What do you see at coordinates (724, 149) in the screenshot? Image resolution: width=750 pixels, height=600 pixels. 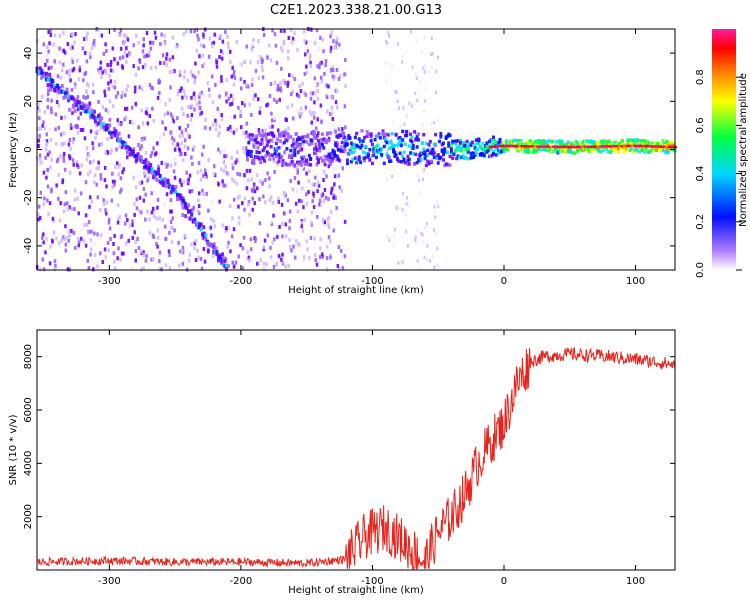 I see `colorbar-gradient` at bounding box center [724, 149].